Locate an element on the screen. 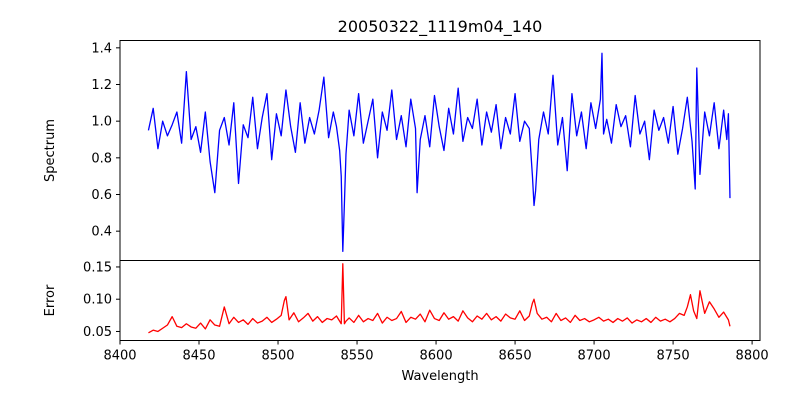 This screenshot has height=400, width=800. spectrum-y-tick-label: 0.4 is located at coordinates (101, 232).